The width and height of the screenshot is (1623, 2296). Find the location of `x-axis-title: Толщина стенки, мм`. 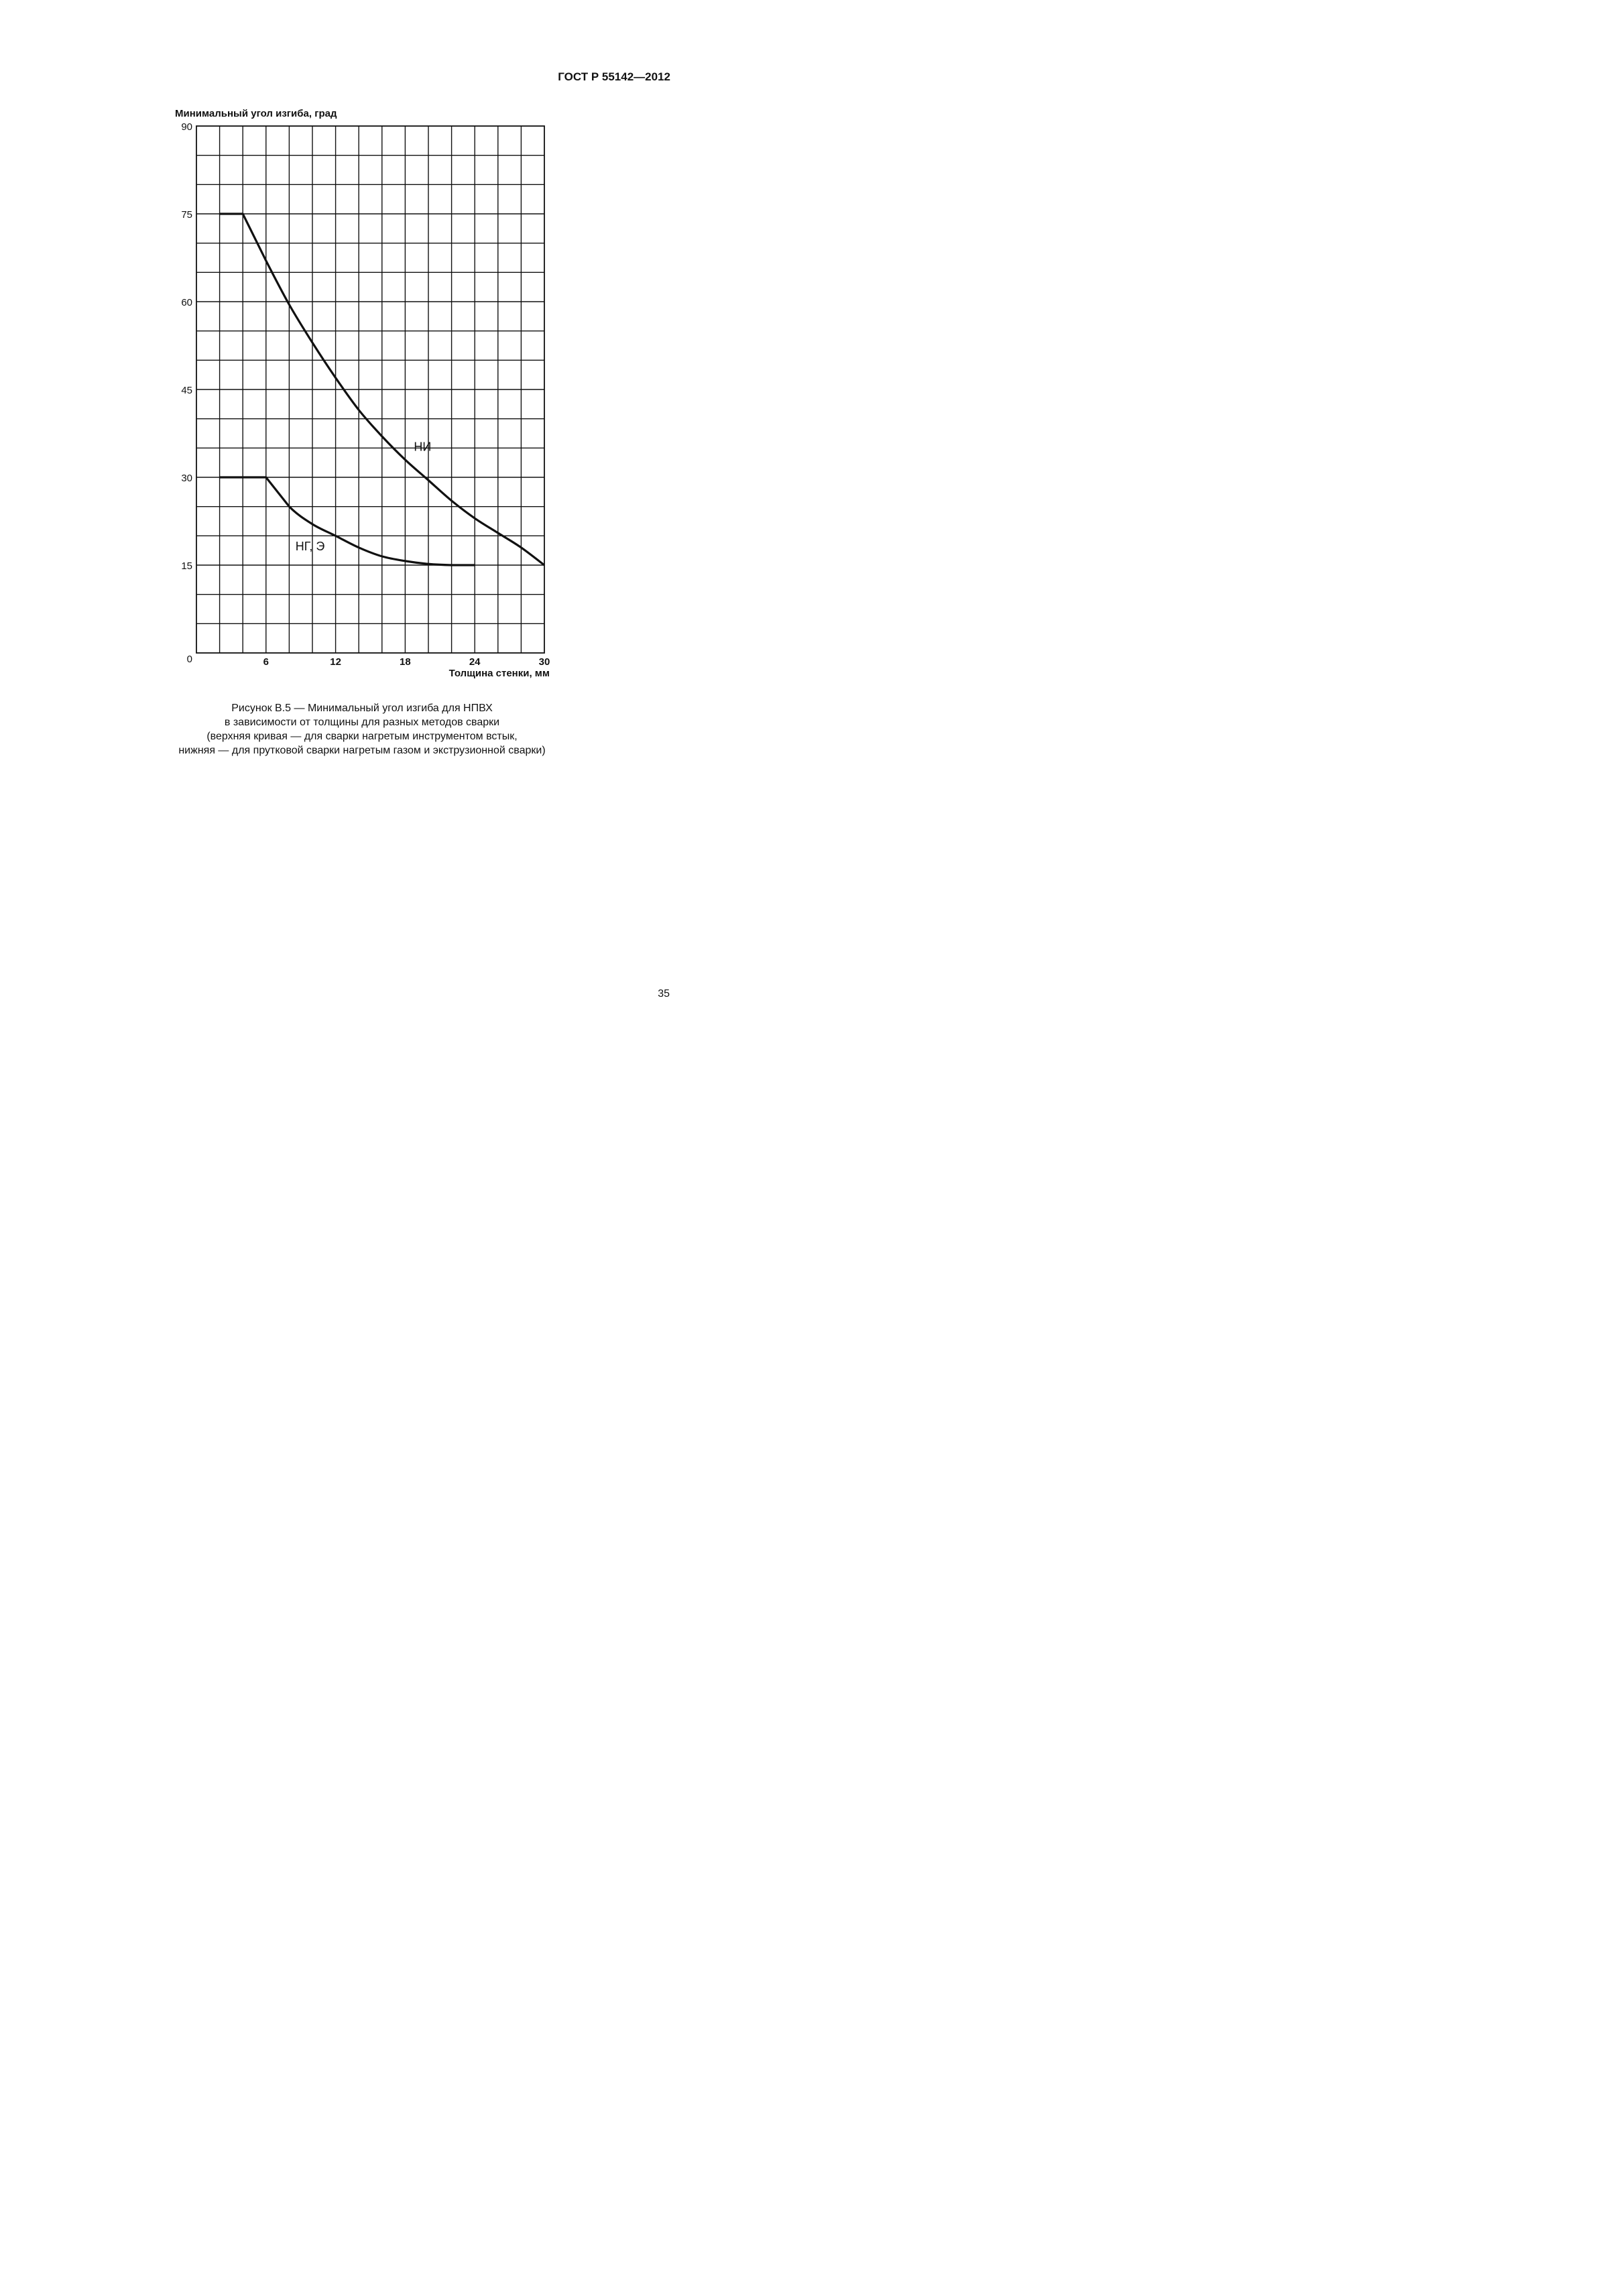

x-axis-title: Толщина стенки, мм is located at coordinates (499, 673).